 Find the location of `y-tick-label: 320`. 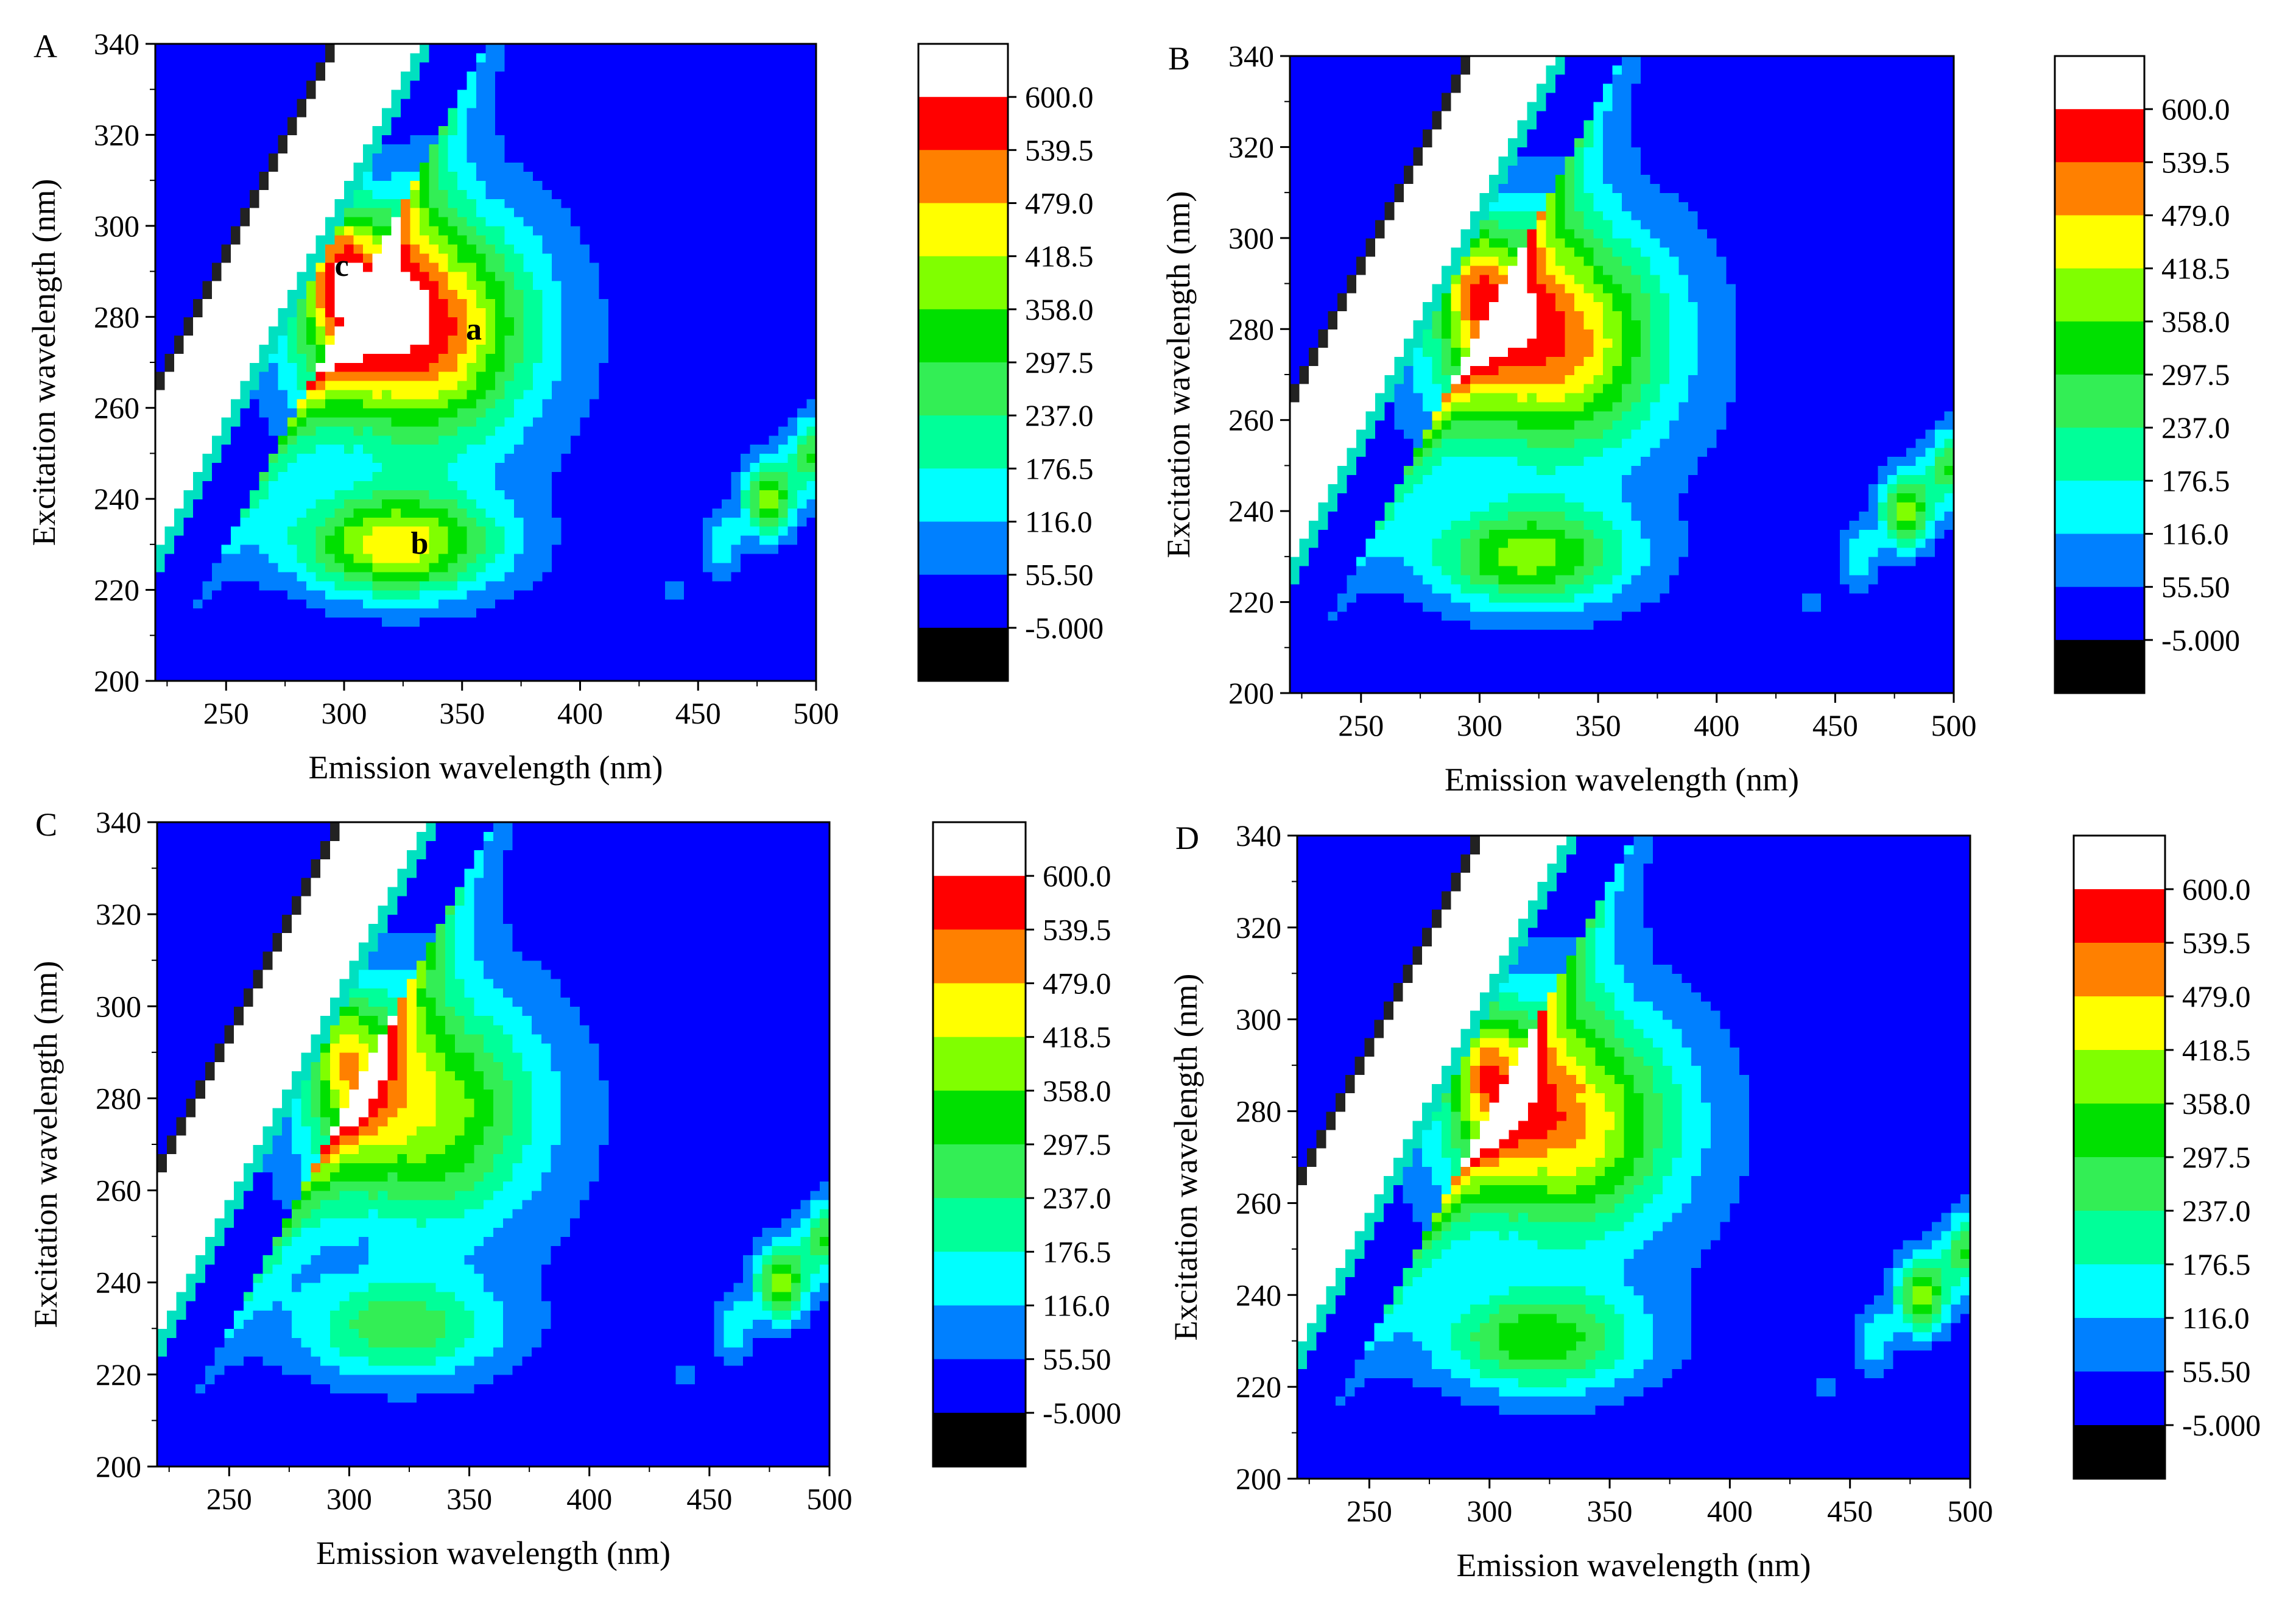

y-tick-label: 320 is located at coordinates (1258, 927).